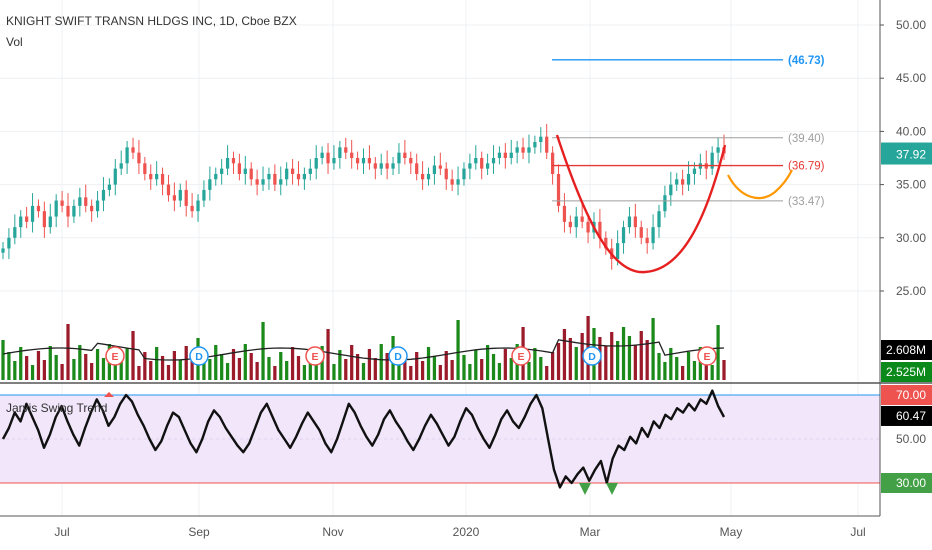 The width and height of the screenshot is (932, 550). I want to click on handle-curve, so click(760, 184).